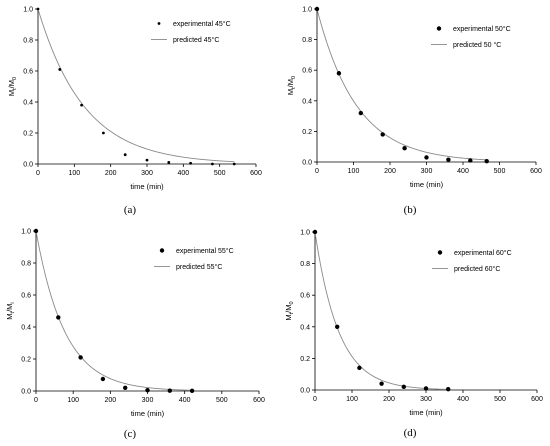  Describe the element at coordinates (483, 253) in the screenshot. I see `legend-label-experimental: experimental 60°C` at that location.